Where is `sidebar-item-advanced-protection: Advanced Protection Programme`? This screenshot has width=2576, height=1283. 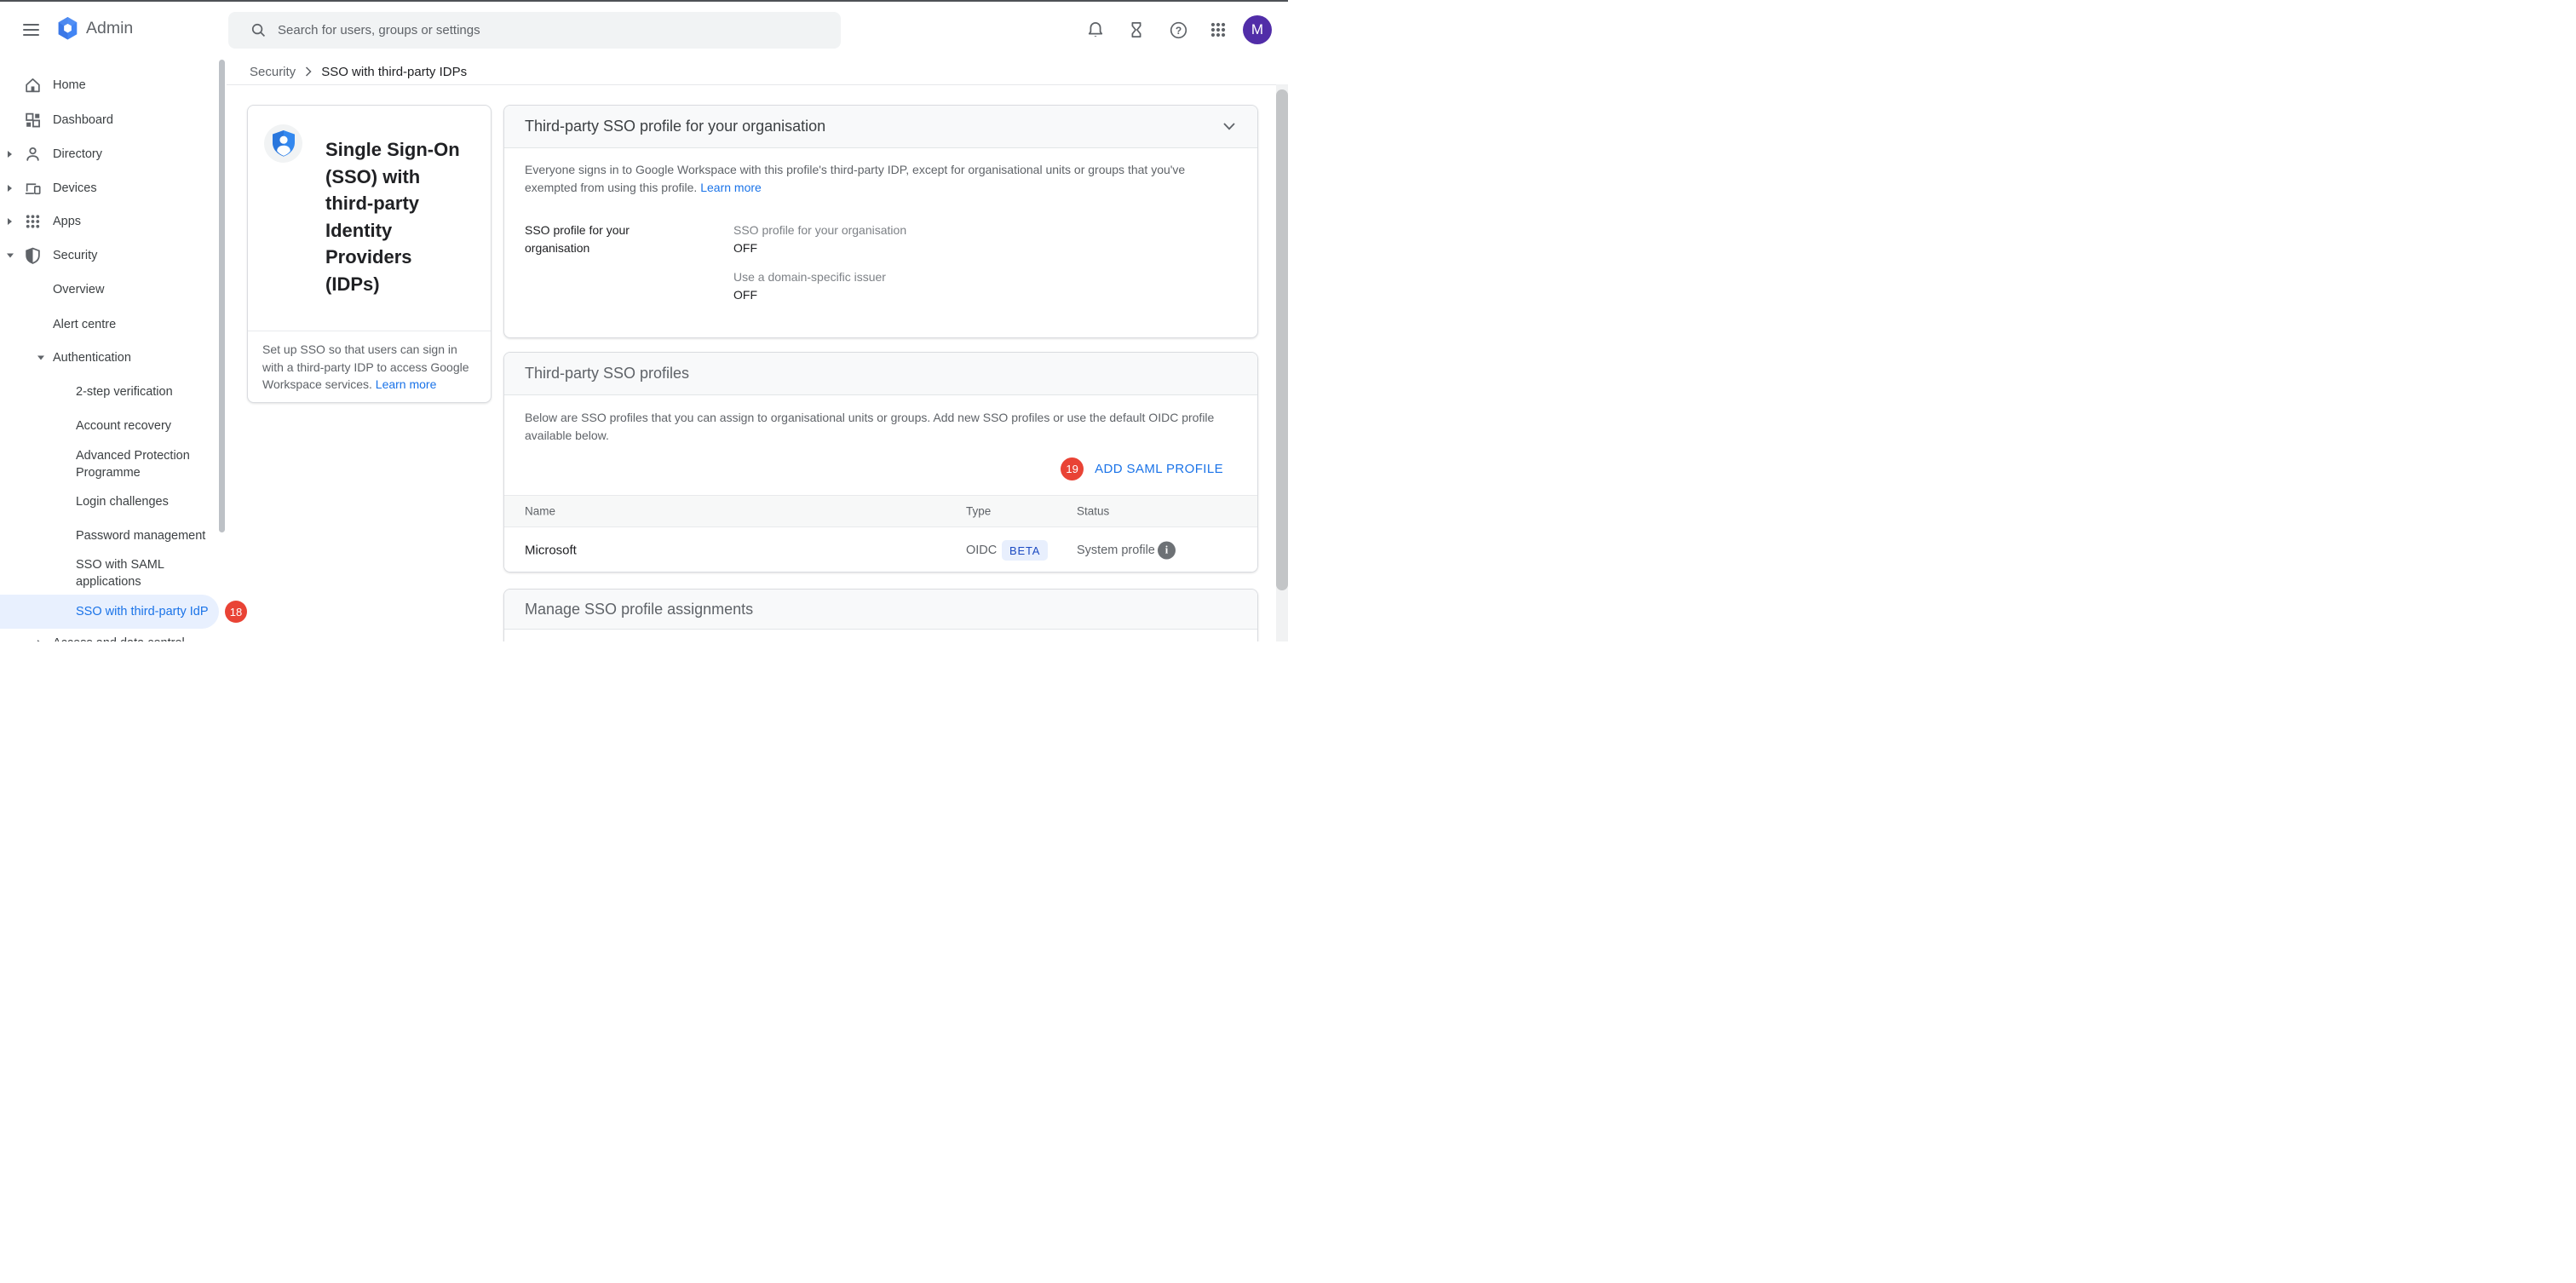 sidebar-item-advanced-protection: Advanced Protection Programme is located at coordinates (133, 464).